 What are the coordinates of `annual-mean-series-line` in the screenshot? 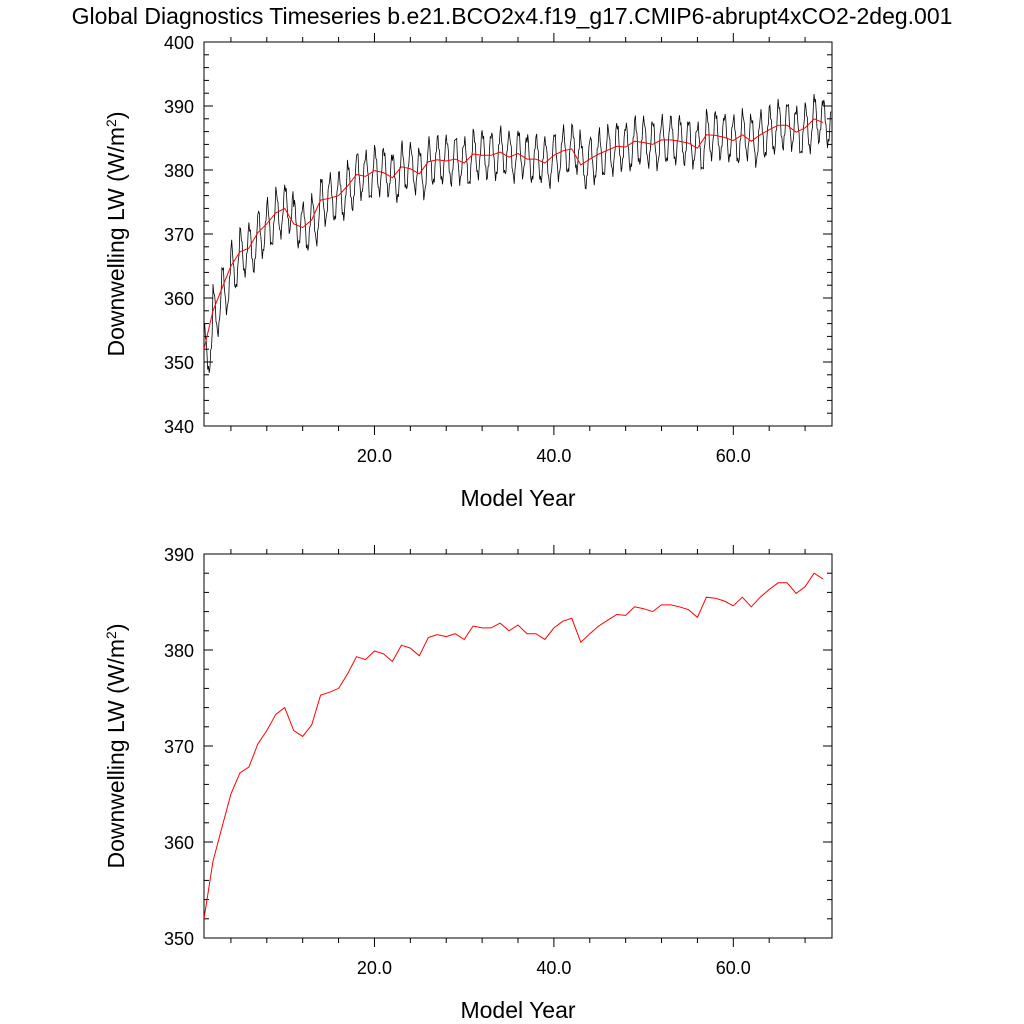 It's located at (514, 234).